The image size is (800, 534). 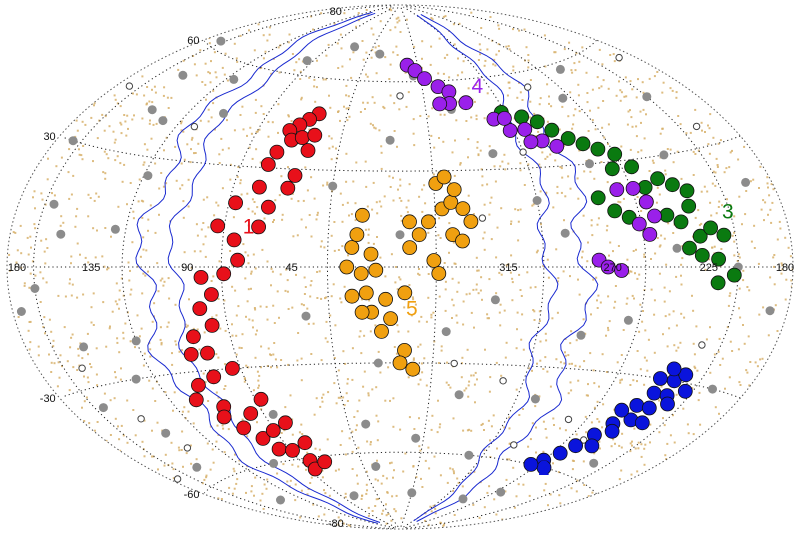 I want to click on group-4-source, so click(x=650, y=234).